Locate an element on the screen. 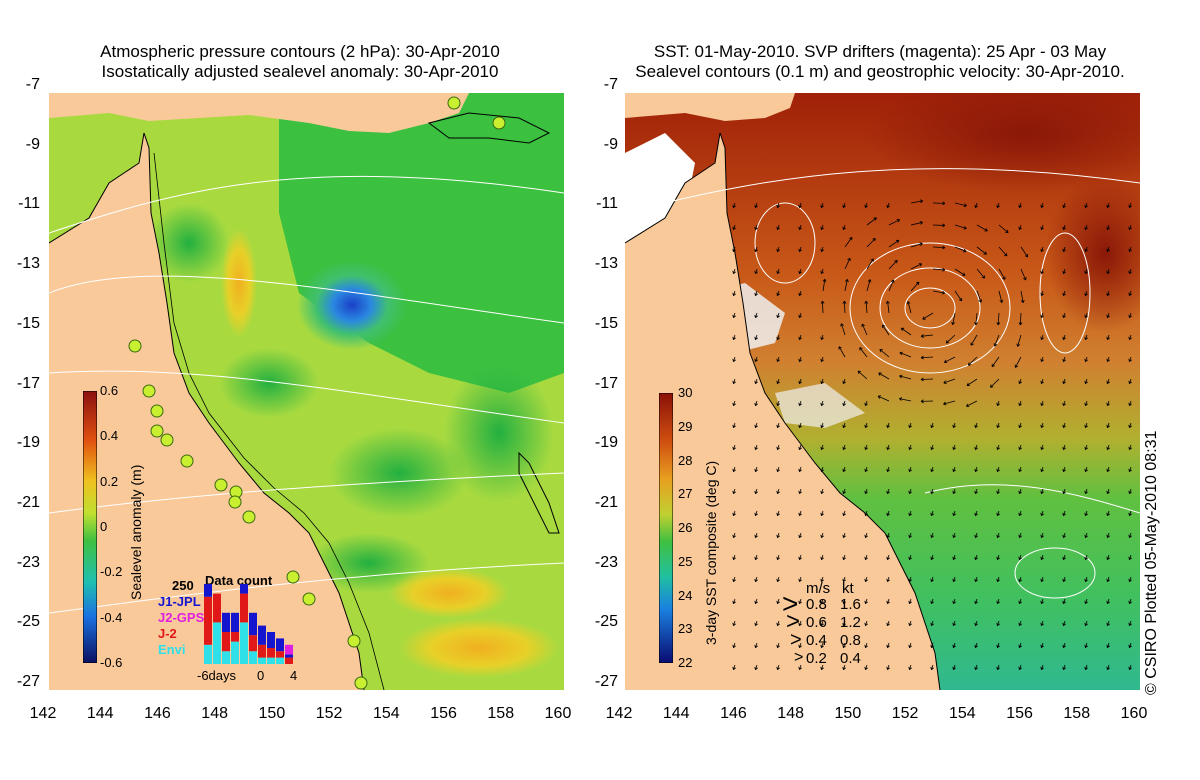  left-yellow-patch1 is located at coordinates (239, 283).